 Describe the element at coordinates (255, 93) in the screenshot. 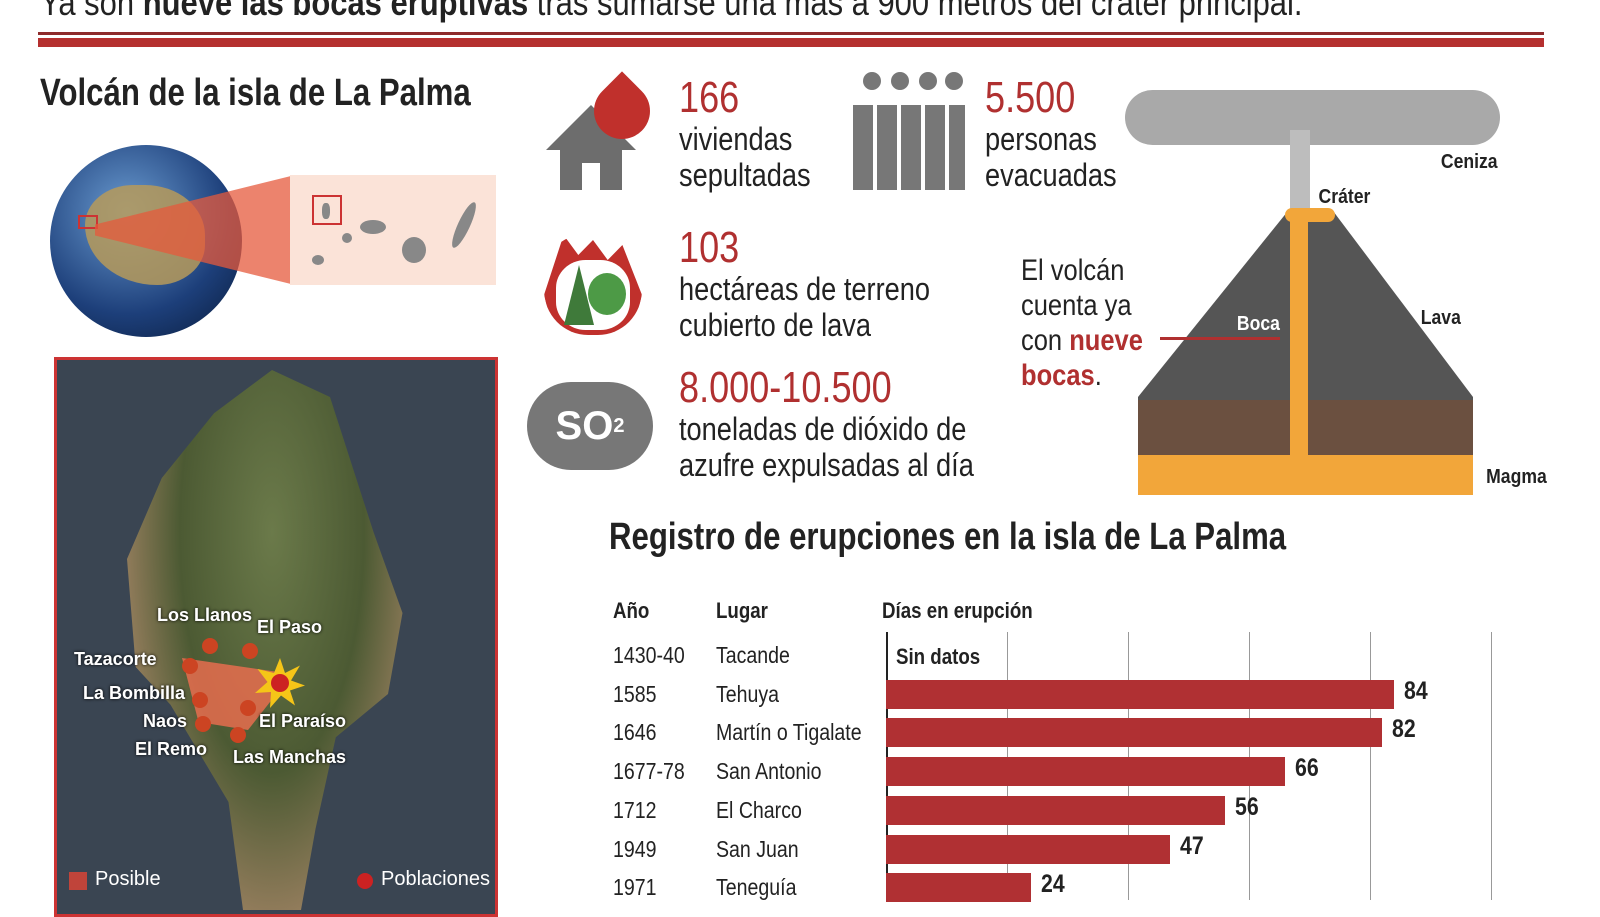

I see `left-title: Volcán de la isla de La Palma` at that location.